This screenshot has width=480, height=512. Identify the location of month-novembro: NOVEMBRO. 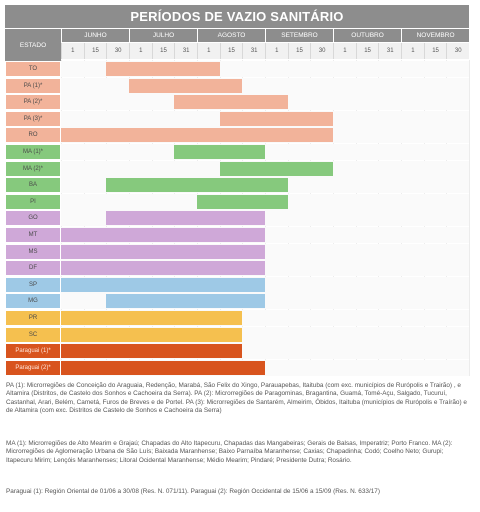
(435, 35).